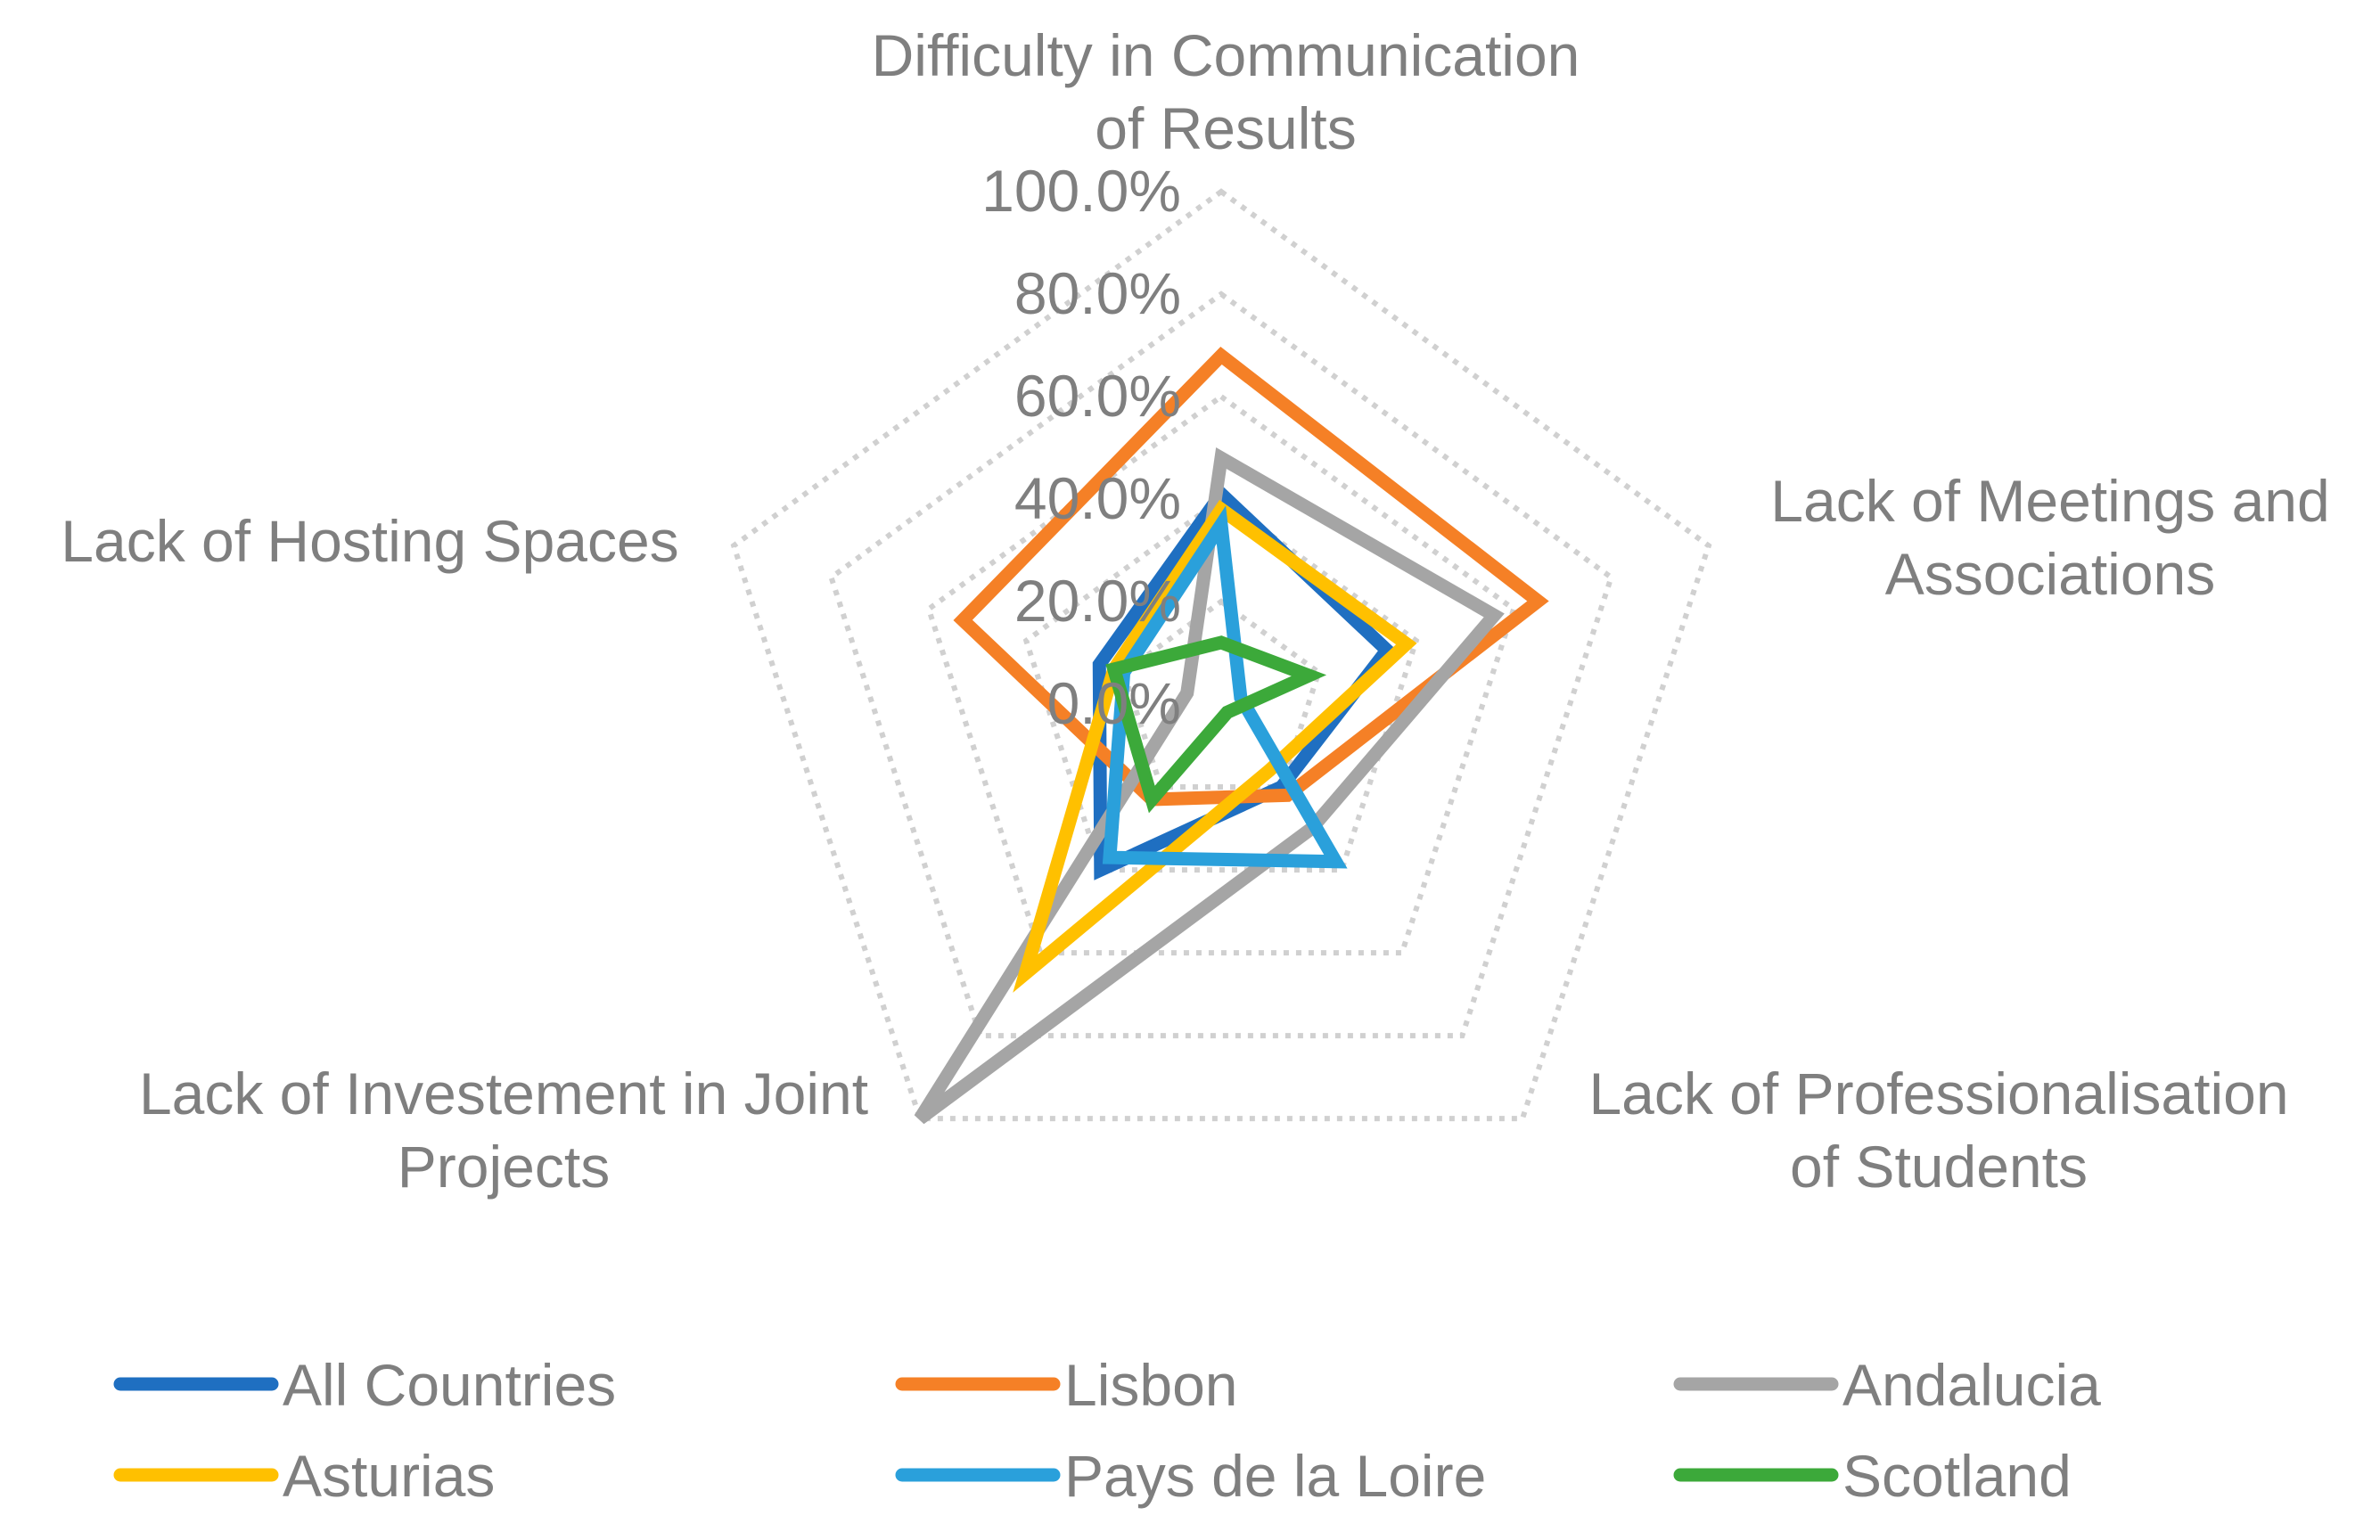 The width and height of the screenshot is (2380, 1540). Describe the element at coordinates (2049, 501) in the screenshot. I see `axis-label-line: Lack of Meetings and` at that location.